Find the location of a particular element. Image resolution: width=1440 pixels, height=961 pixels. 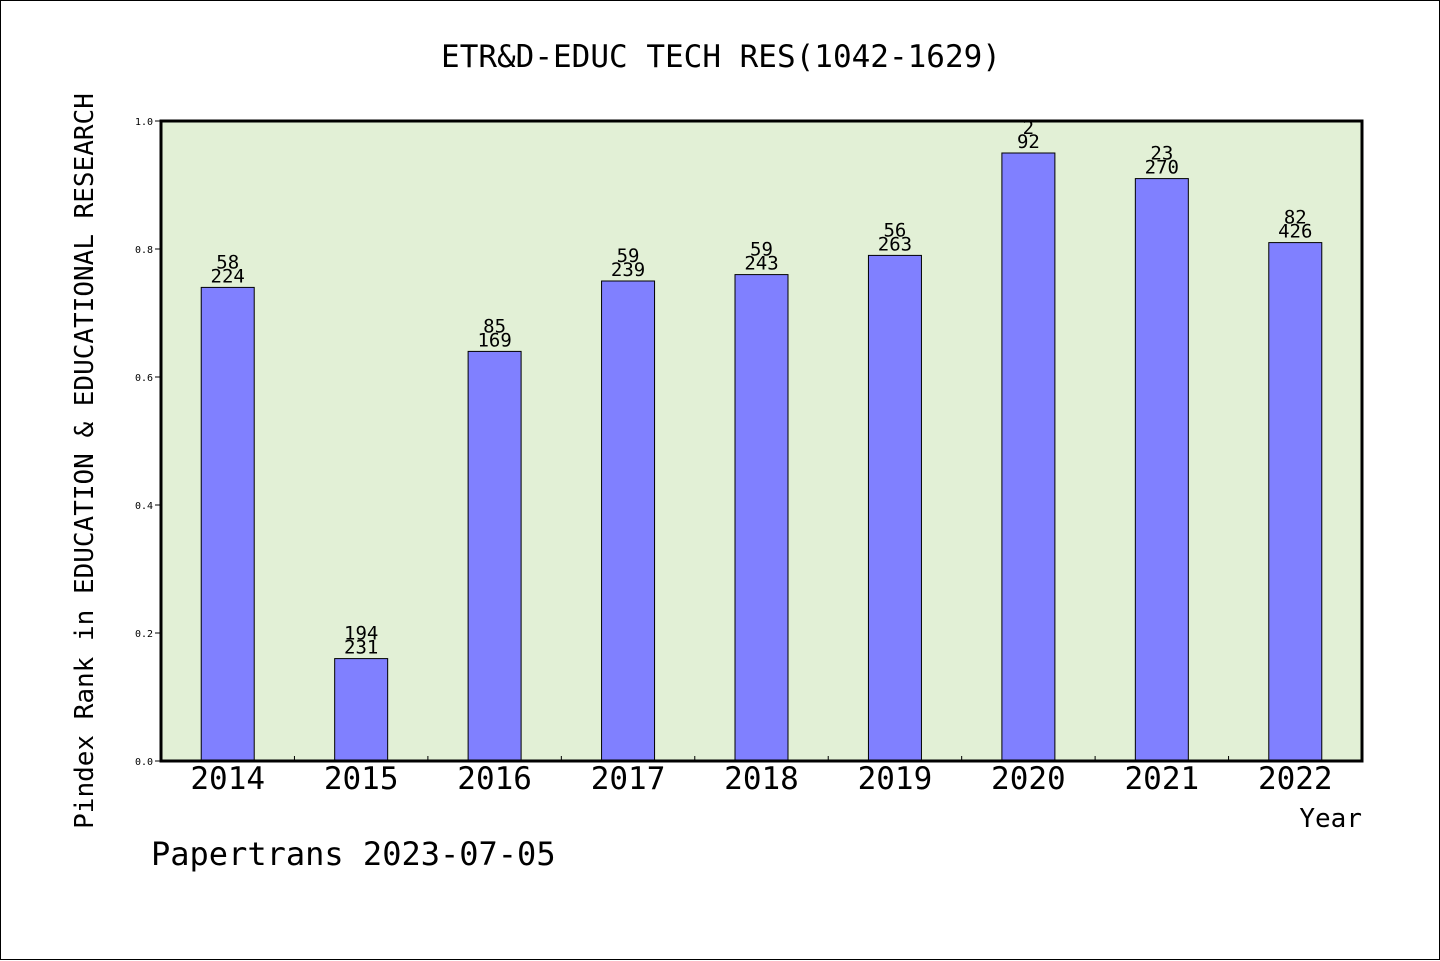

bar-2021 is located at coordinates (1161, 470).